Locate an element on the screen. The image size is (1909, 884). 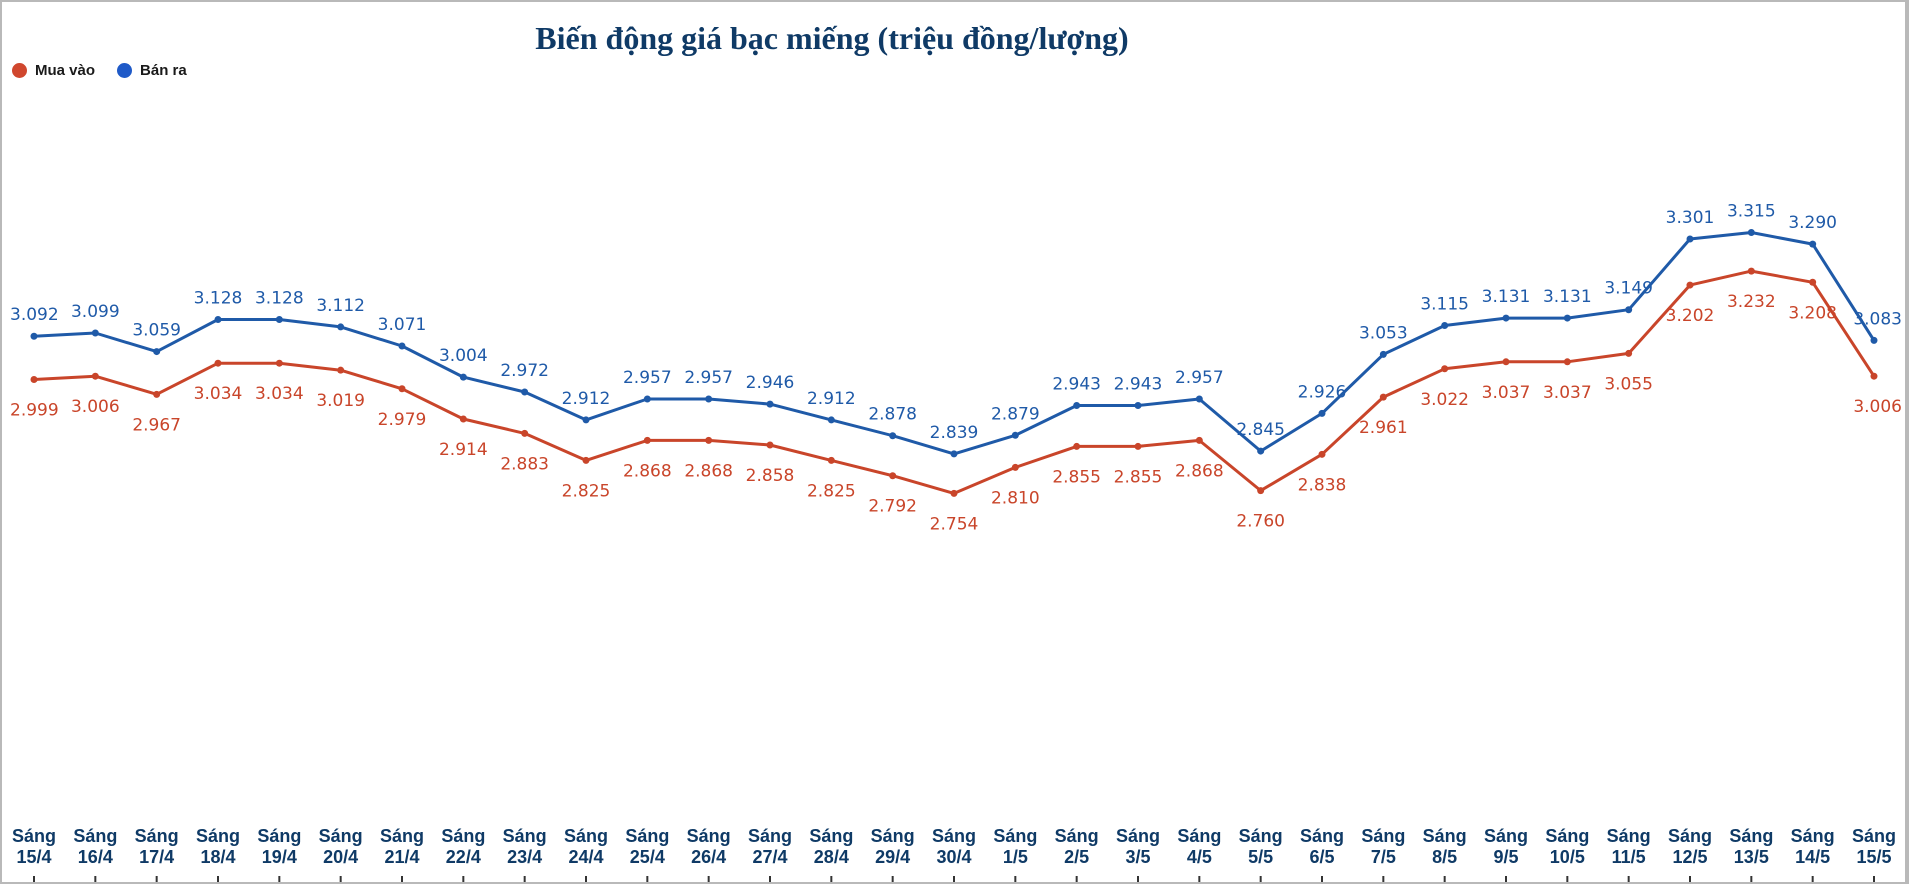
data-label-sell: 2.957 is located at coordinates (1199, 378).